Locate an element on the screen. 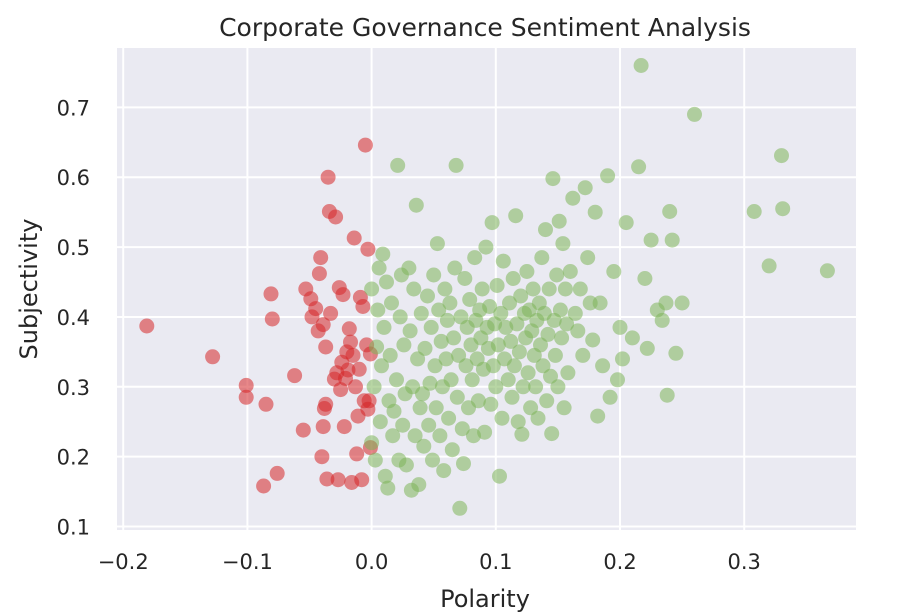  y-tick-labels: 0.1 0.2 0.3 0.4 0.5 0.6 0.7 is located at coordinates (73, 317).